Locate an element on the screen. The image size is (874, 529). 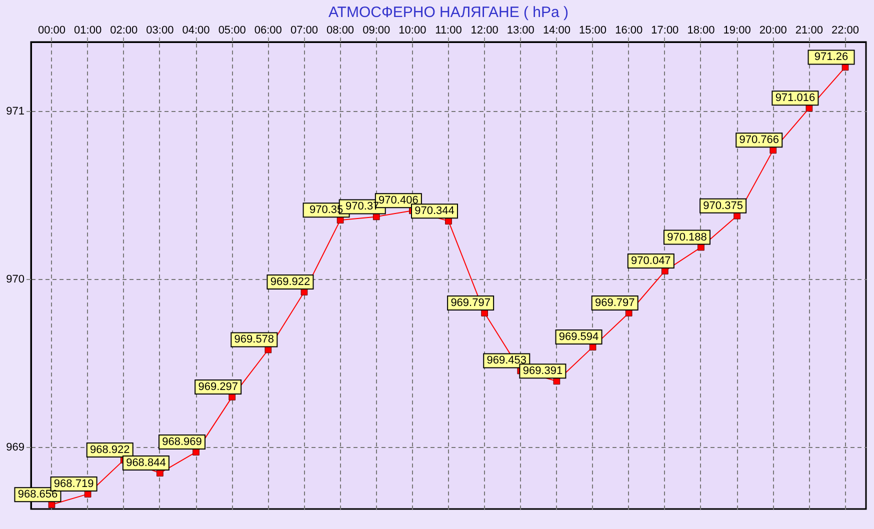
x-tick-label: 03:00 is located at coordinates (160, 30).